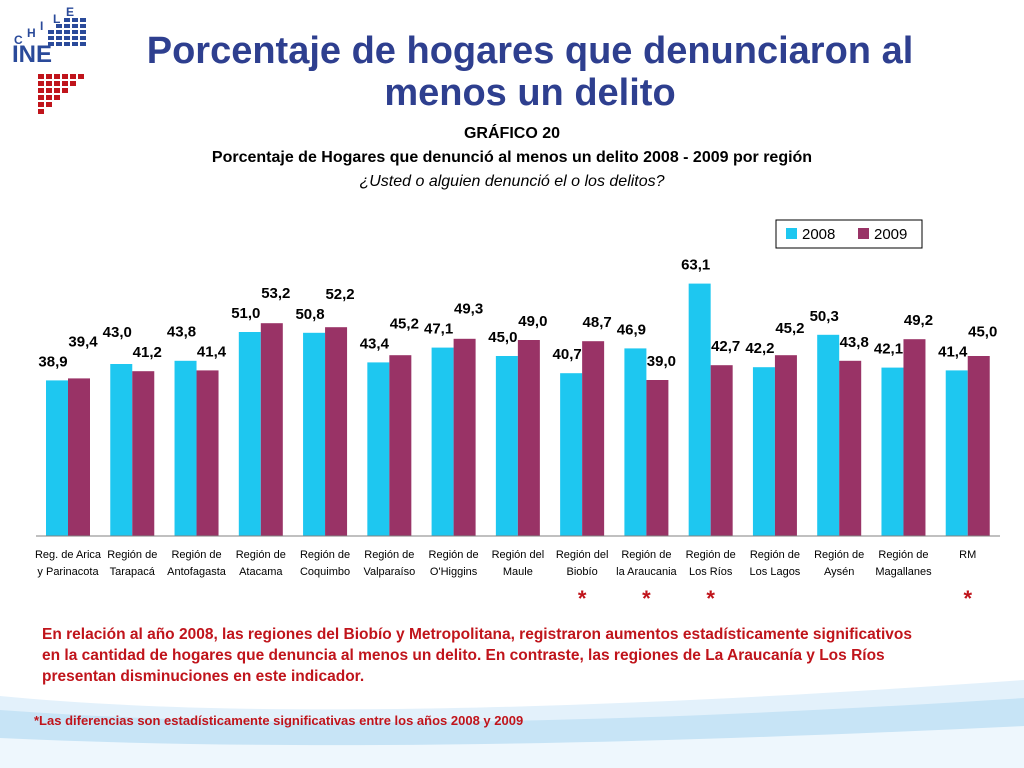 This screenshot has height=768, width=1024. What do you see at coordinates (375, 343) in the screenshot?
I see `data-label-2008: 43,4` at bounding box center [375, 343].